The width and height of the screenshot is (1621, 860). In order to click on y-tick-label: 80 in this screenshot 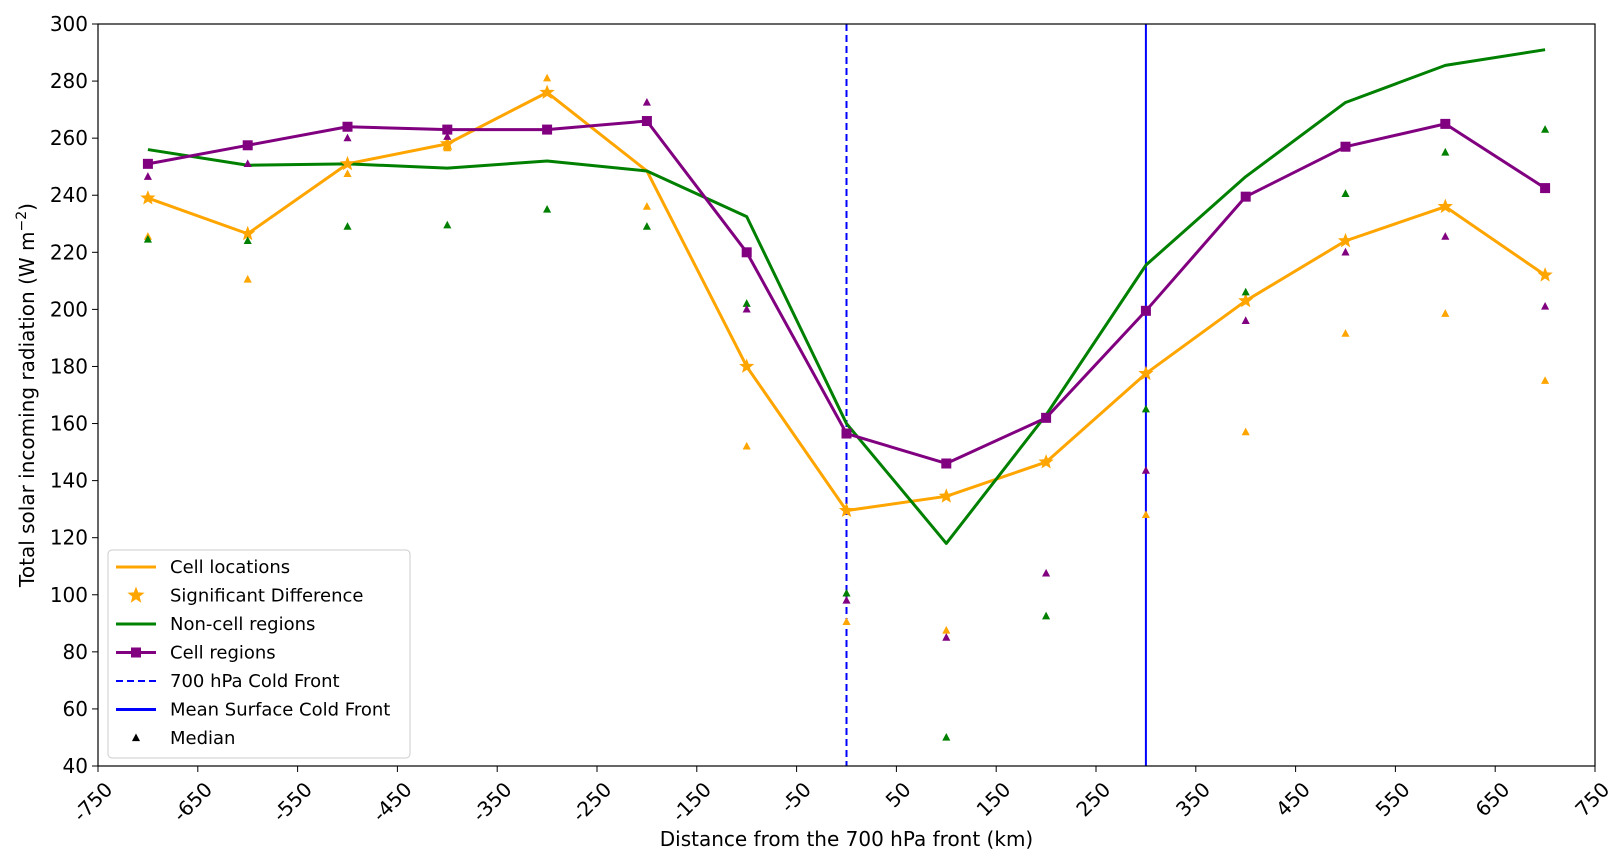, I will do `click(75, 652)`.